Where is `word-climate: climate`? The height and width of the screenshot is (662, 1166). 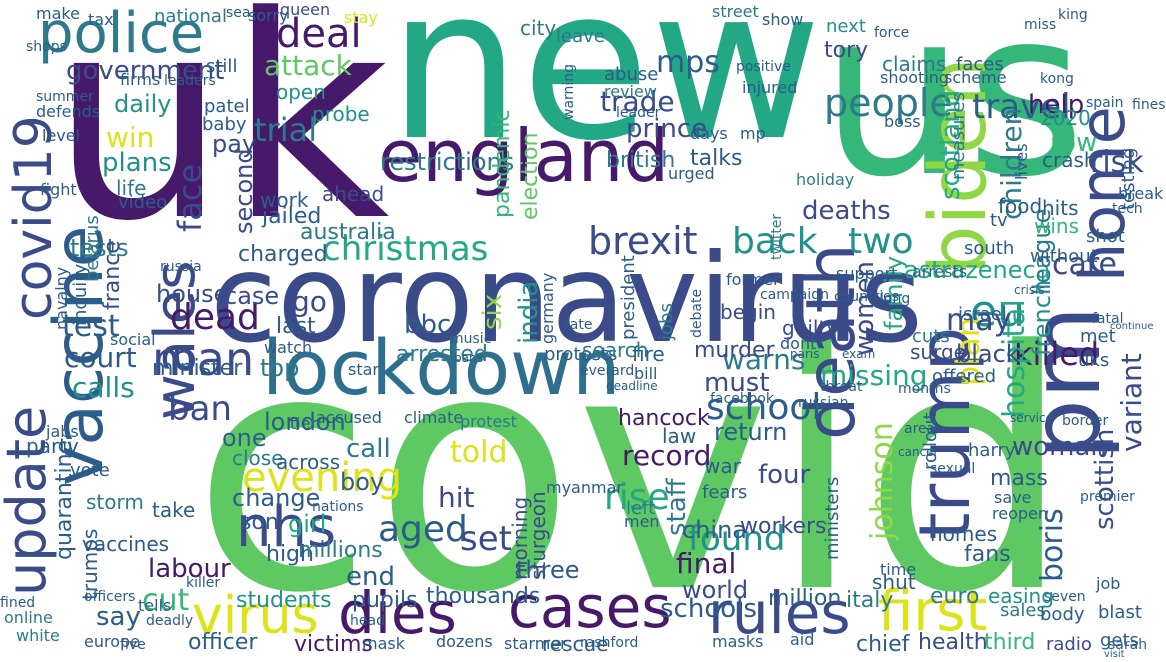 word-climate: climate is located at coordinates (434, 417).